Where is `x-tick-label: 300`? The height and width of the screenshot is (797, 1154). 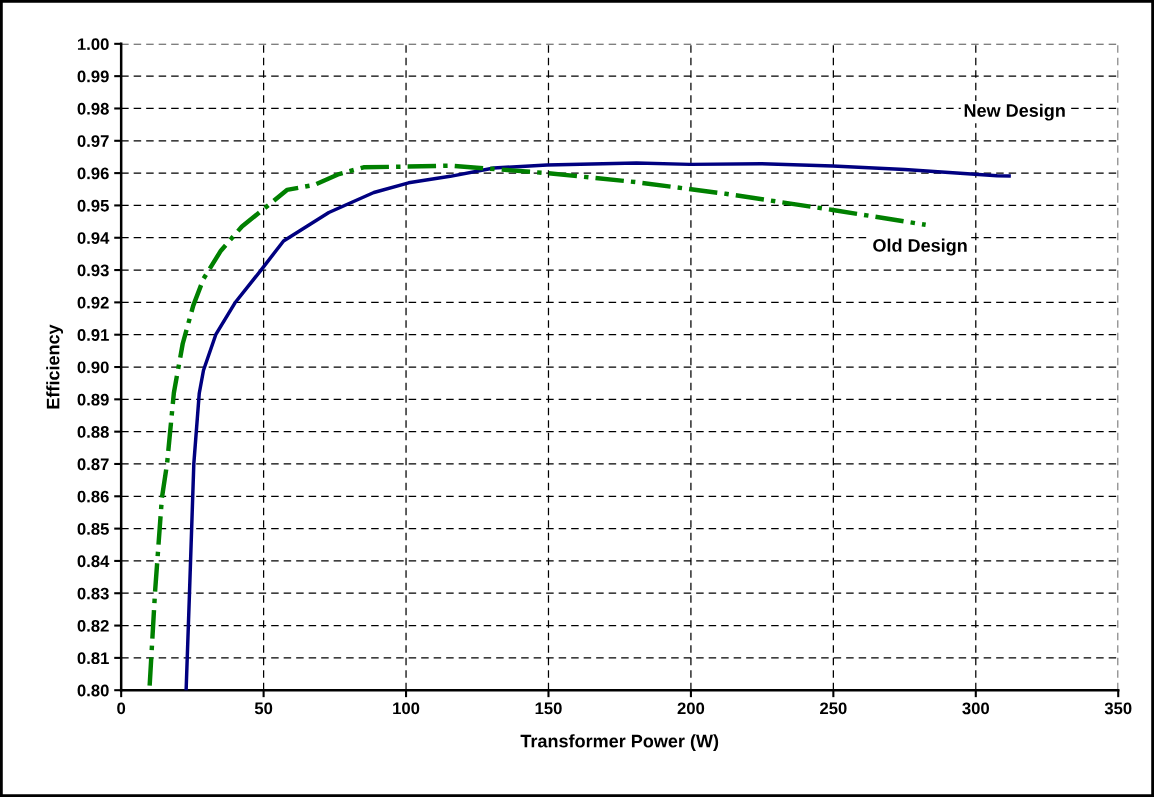 x-tick-label: 300 is located at coordinates (976, 708).